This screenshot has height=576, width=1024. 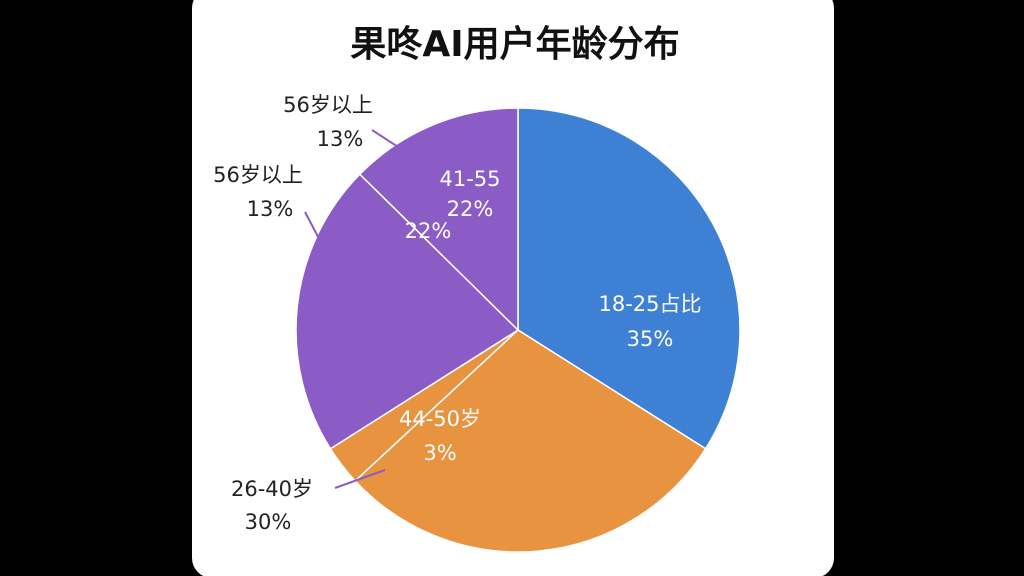 I want to click on slice-label: 26-40岁, so click(x=272, y=489).